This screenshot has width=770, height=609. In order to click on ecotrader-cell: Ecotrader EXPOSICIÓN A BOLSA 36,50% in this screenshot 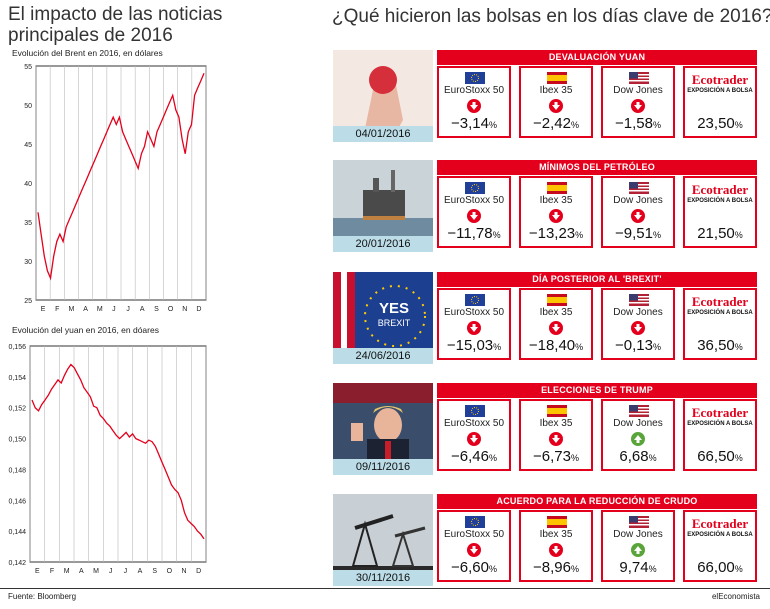, I will do `click(720, 324)`.